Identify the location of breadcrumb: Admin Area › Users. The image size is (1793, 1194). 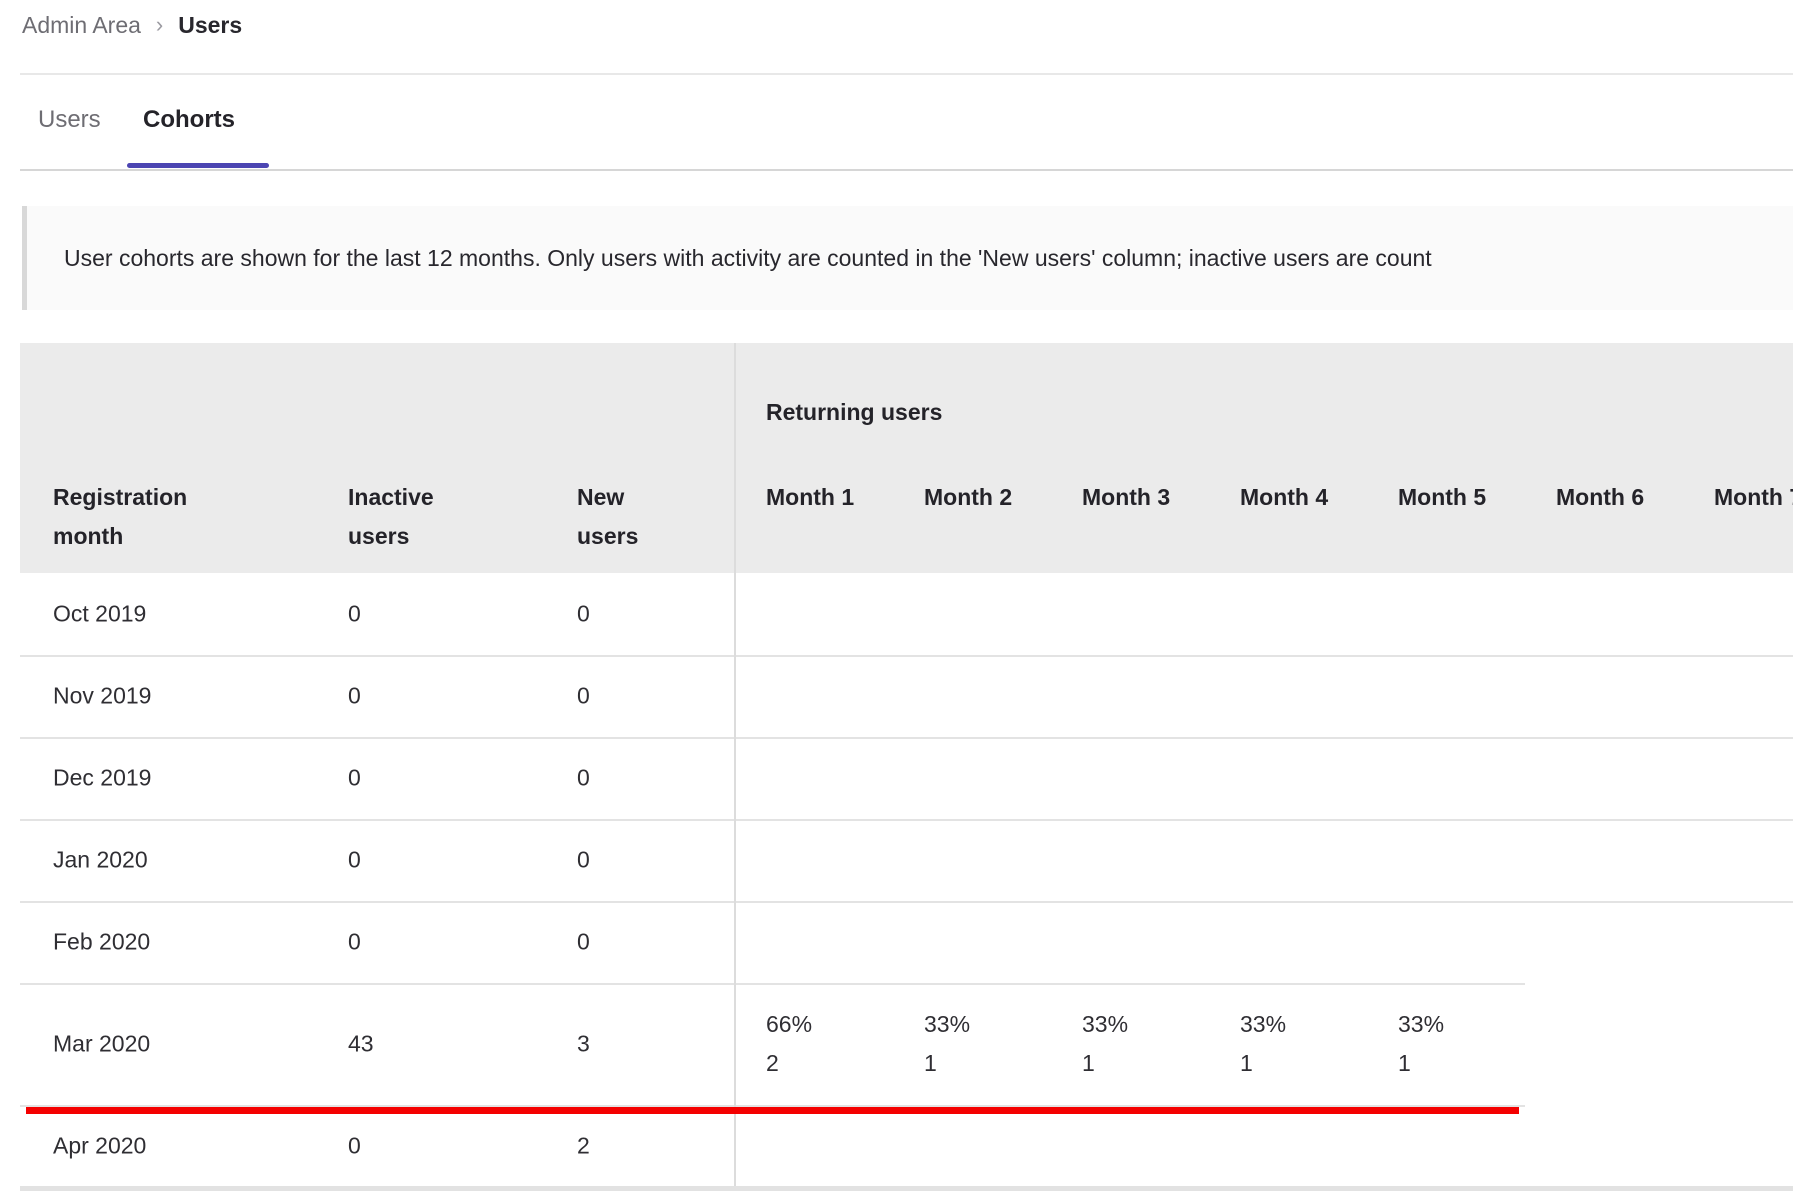
(132, 25).